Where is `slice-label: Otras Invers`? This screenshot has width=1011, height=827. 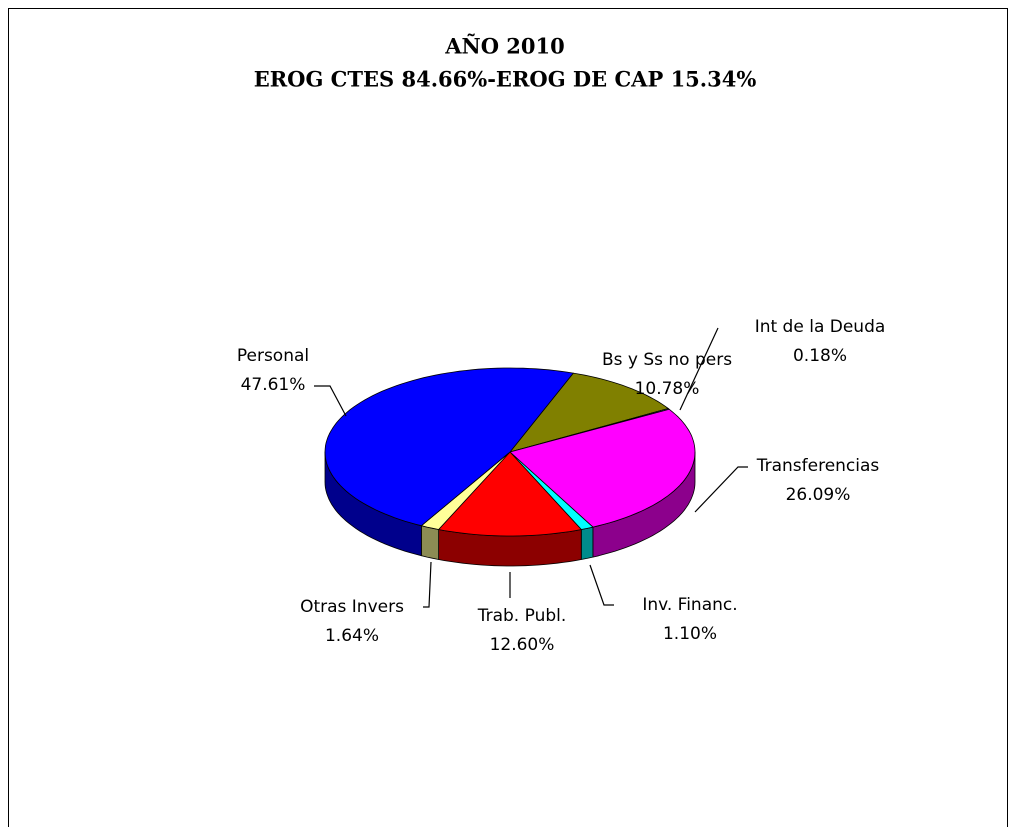
slice-label: Otras Invers is located at coordinates (352, 607).